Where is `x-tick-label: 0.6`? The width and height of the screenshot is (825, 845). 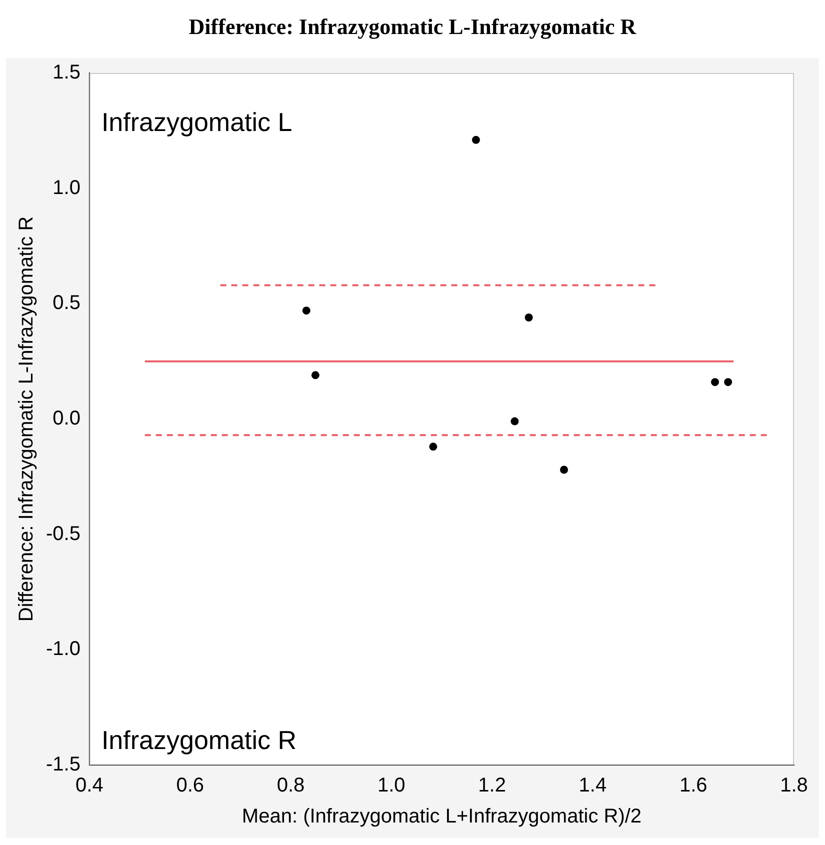 x-tick-label: 0.6 is located at coordinates (190, 785).